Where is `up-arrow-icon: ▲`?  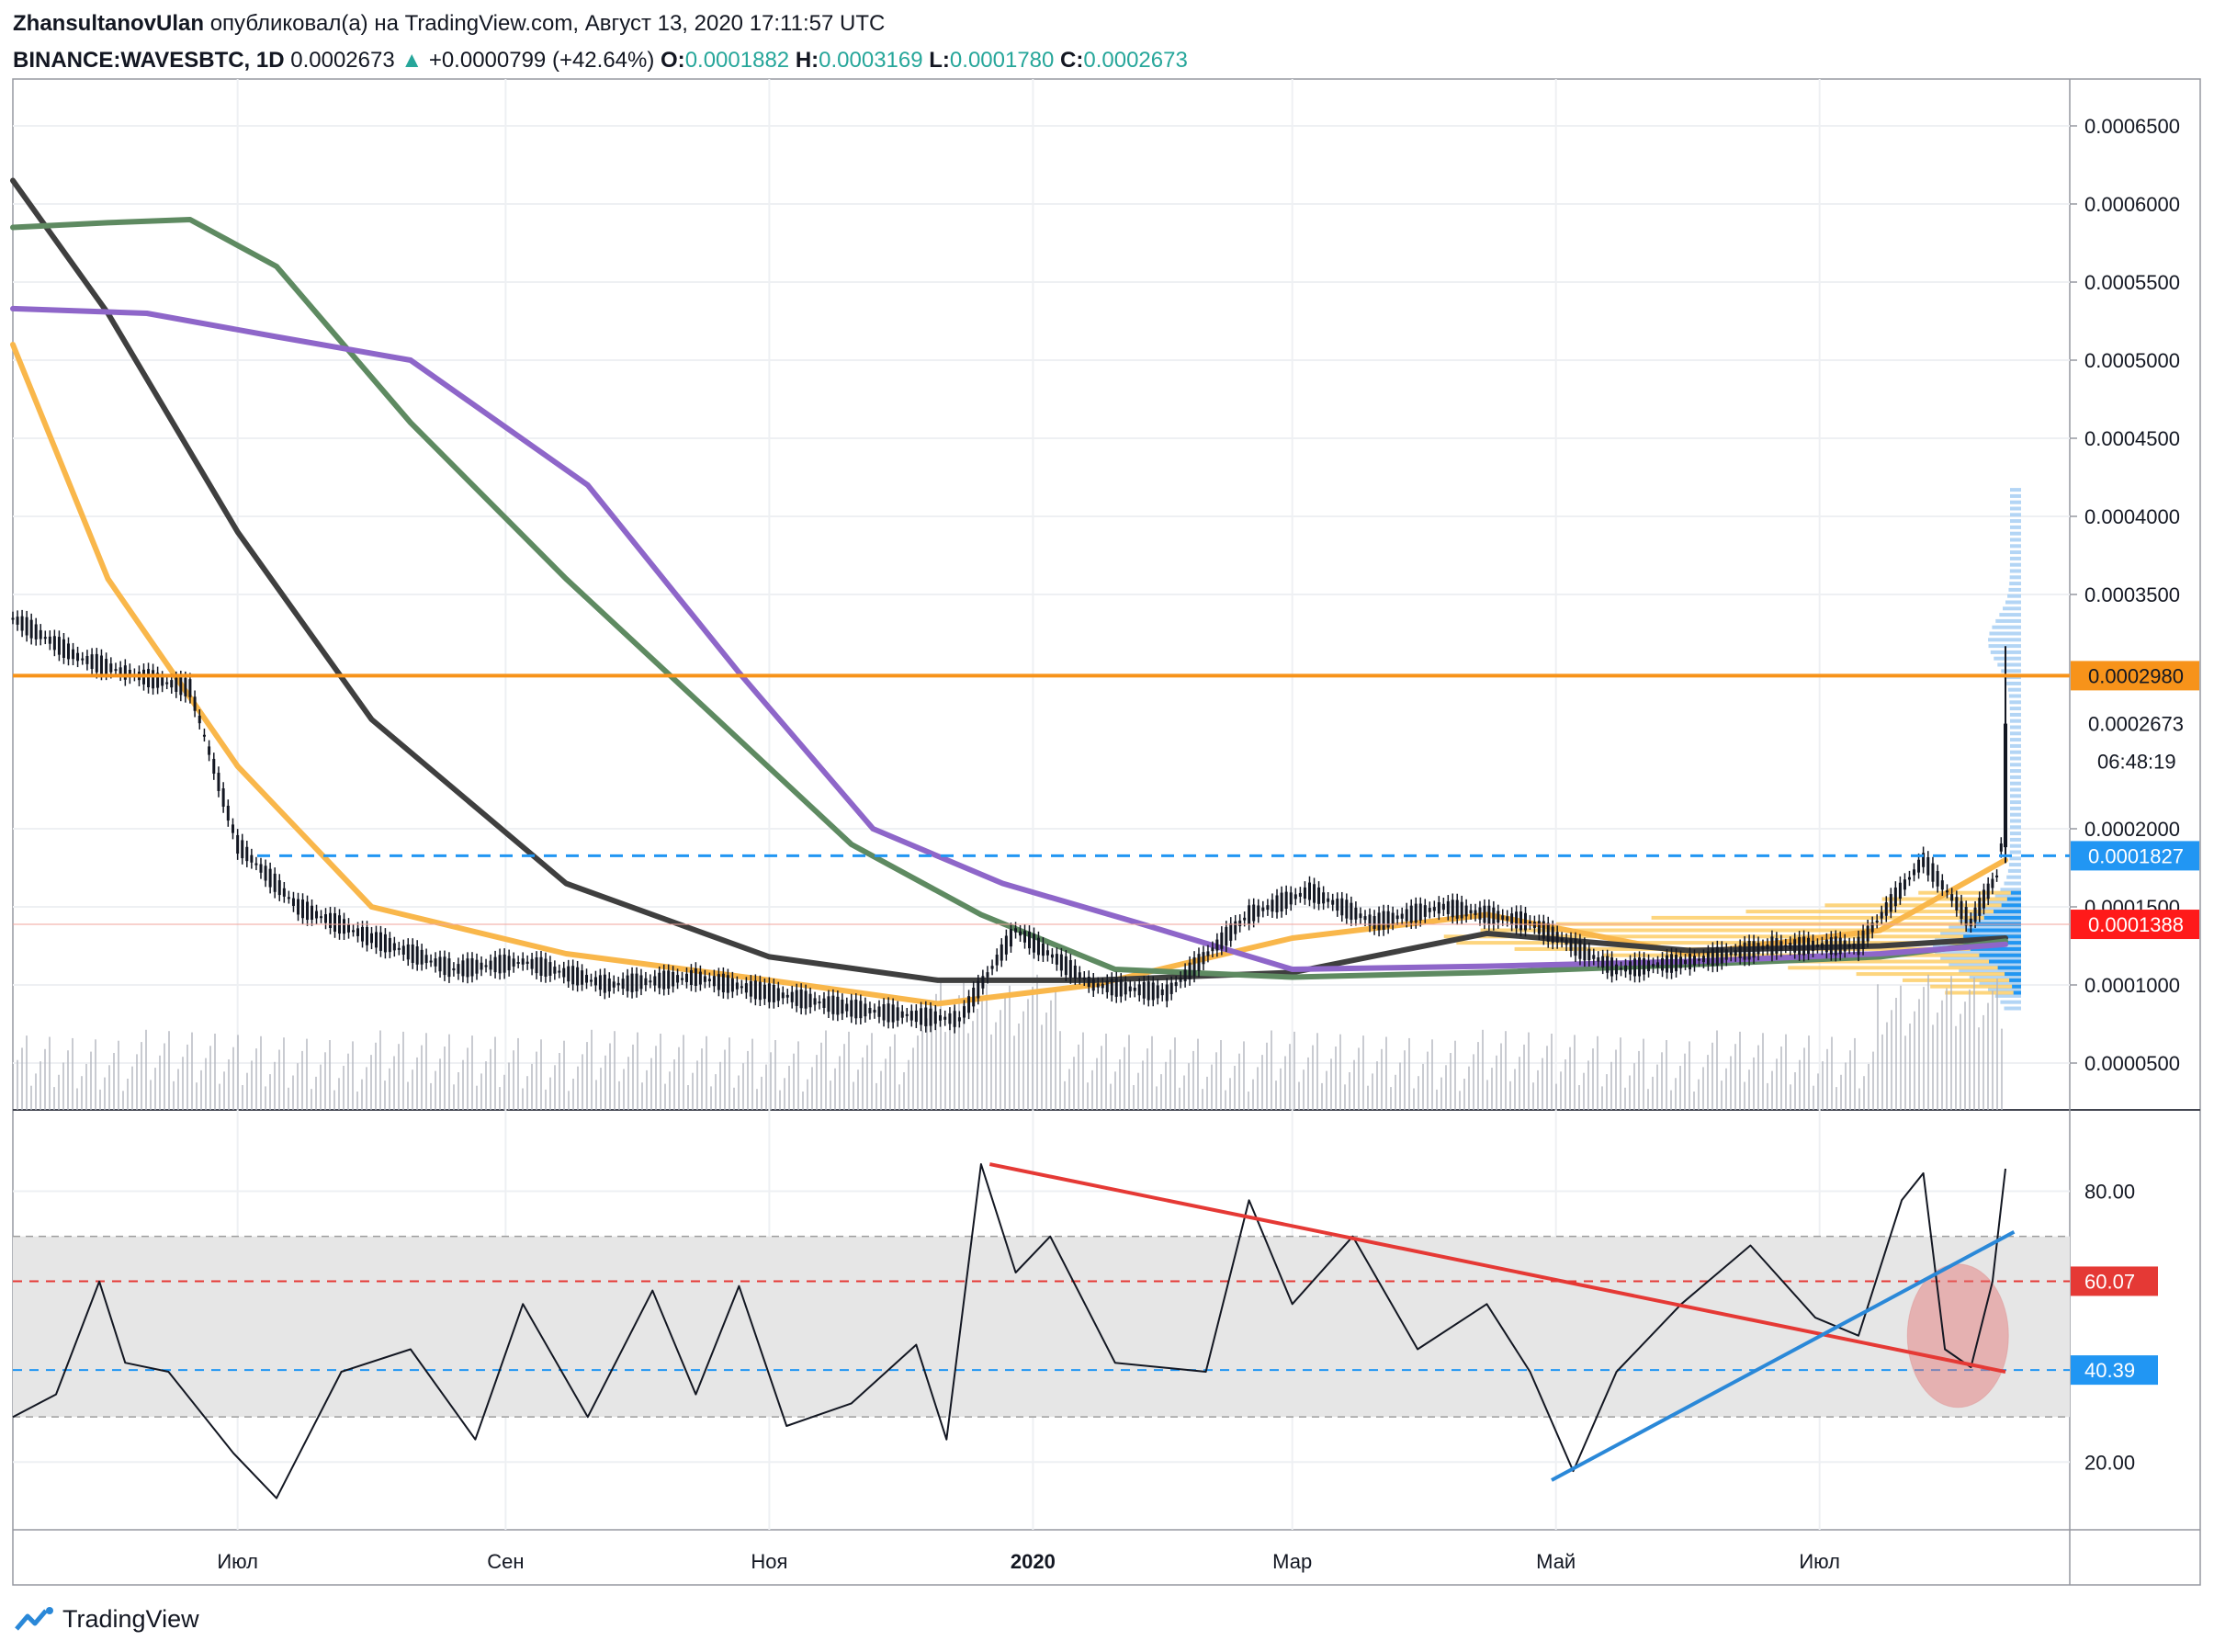 up-arrow-icon: ▲ is located at coordinates (412, 60).